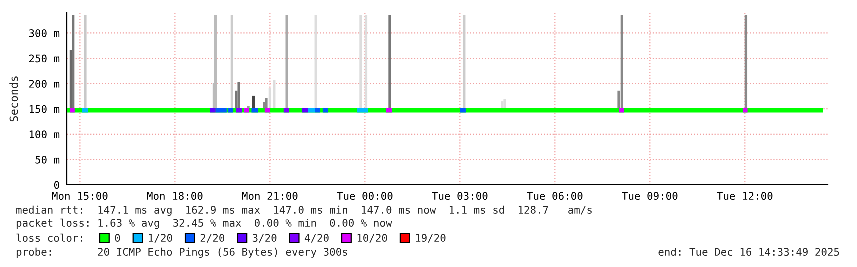 This screenshot has width=857, height=267. What do you see at coordinates (316, 238) in the screenshot?
I see `legend-label: 4/20` at bounding box center [316, 238].